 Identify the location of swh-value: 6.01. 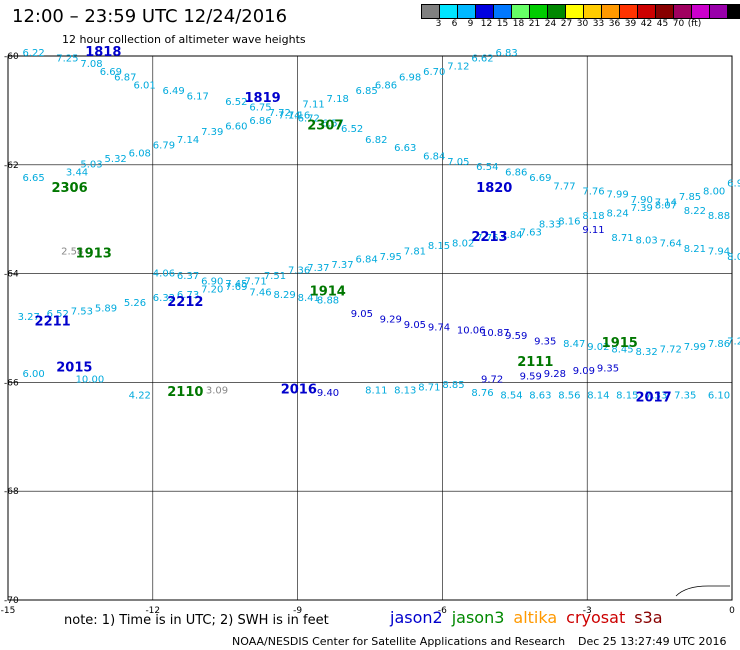
(144, 86).